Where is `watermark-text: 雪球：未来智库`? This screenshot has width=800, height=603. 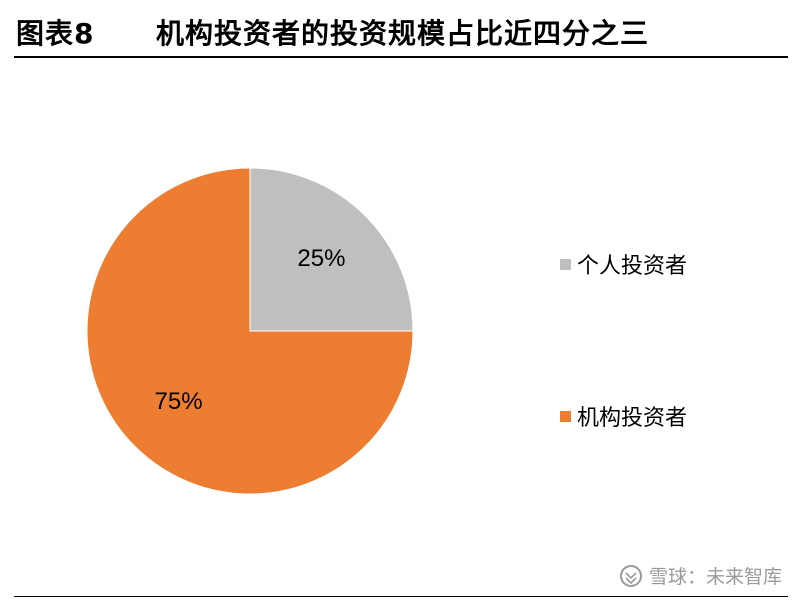 watermark-text: 雪球：未来智库 is located at coordinates (715, 577).